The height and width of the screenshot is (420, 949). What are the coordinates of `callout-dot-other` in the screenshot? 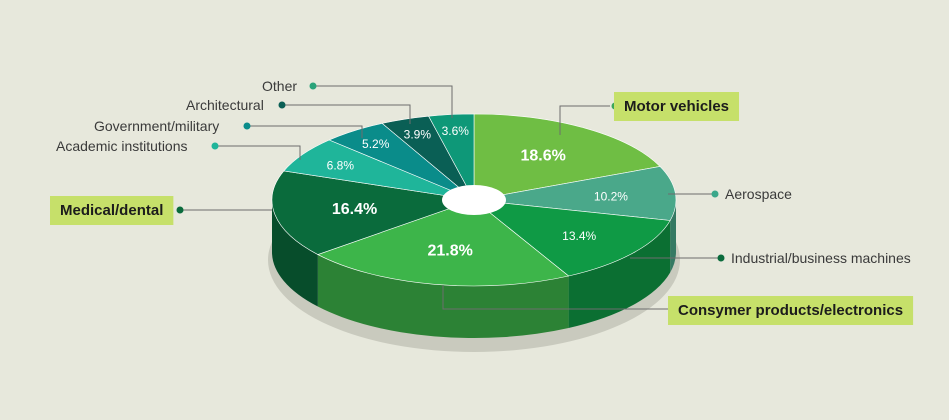 It's located at (313, 86).